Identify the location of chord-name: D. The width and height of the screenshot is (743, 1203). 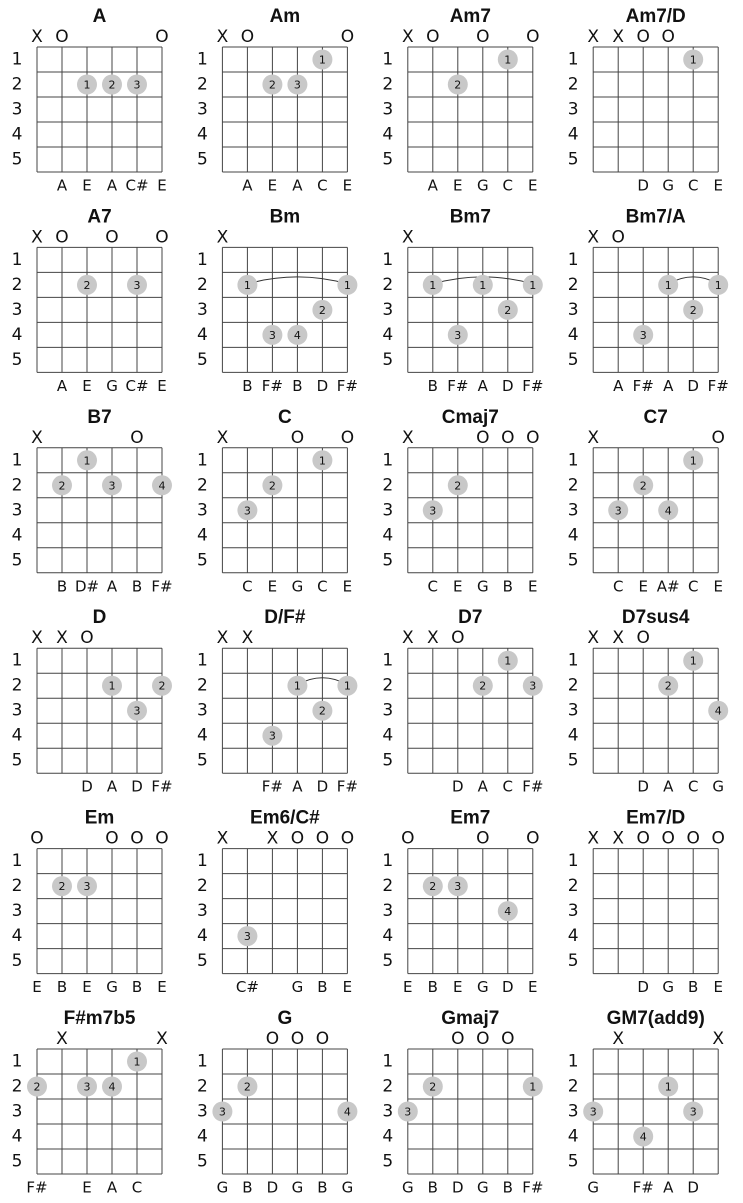
(100, 617).